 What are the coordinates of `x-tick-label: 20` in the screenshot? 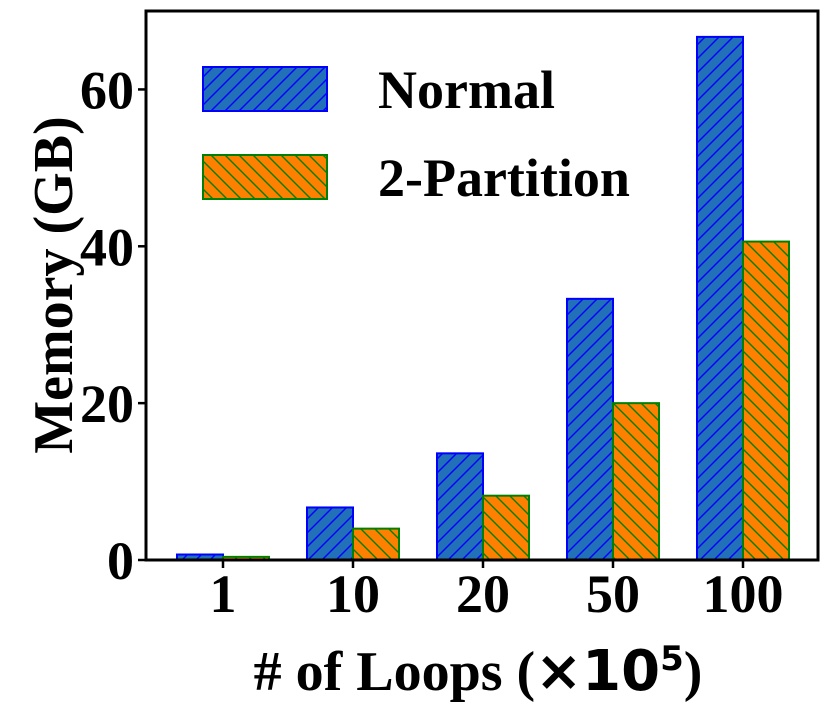 It's located at (483, 594).